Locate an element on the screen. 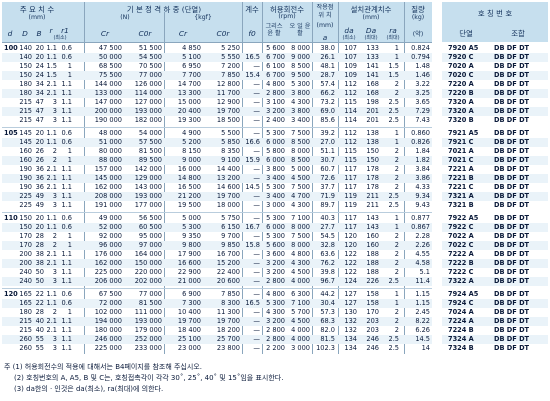  header-speed: 허용회전수 is located at coordinates (287, 9).